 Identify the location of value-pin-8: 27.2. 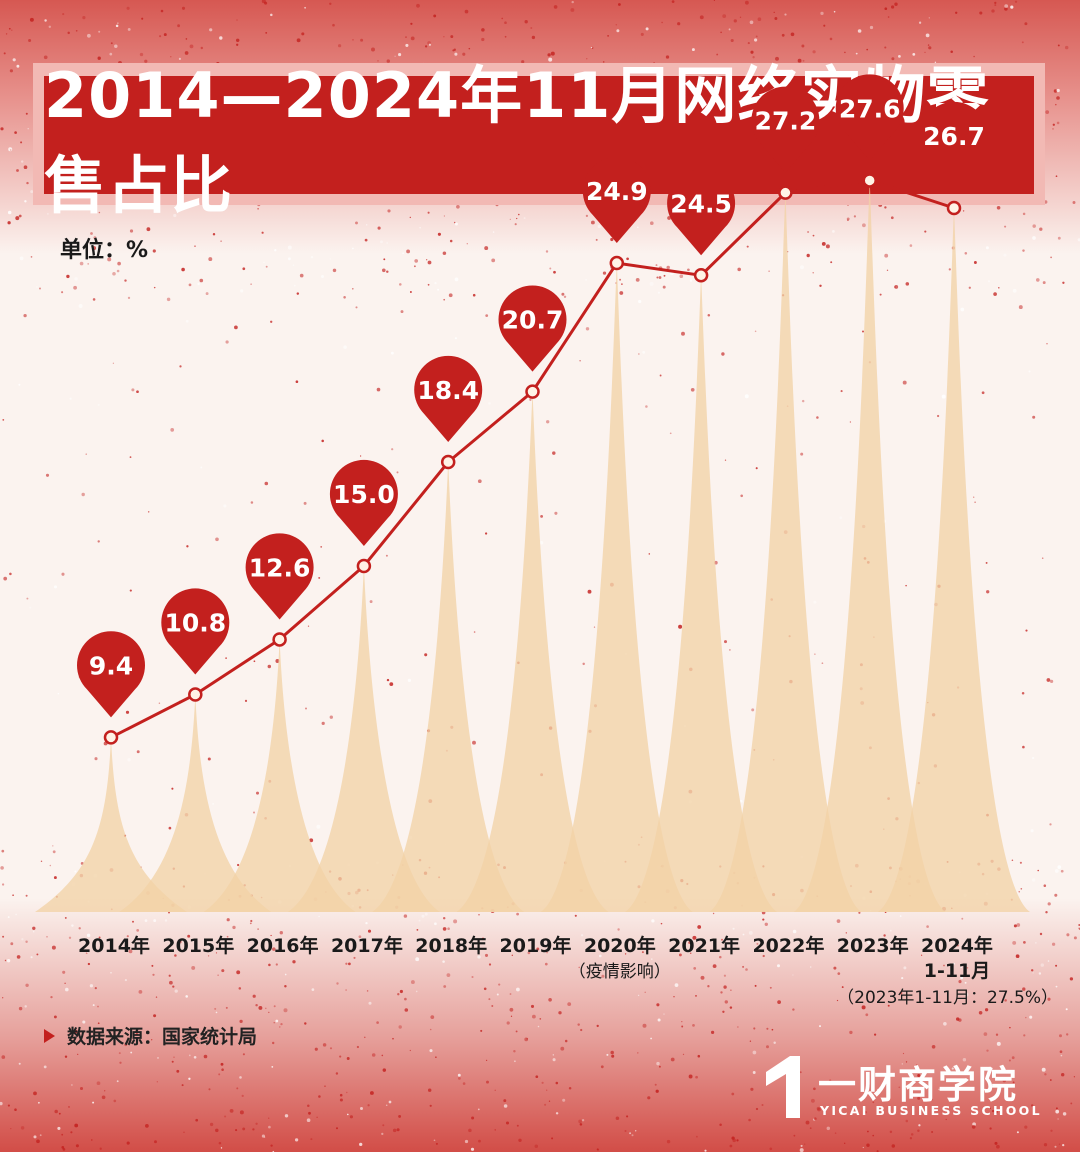
(785, 129).